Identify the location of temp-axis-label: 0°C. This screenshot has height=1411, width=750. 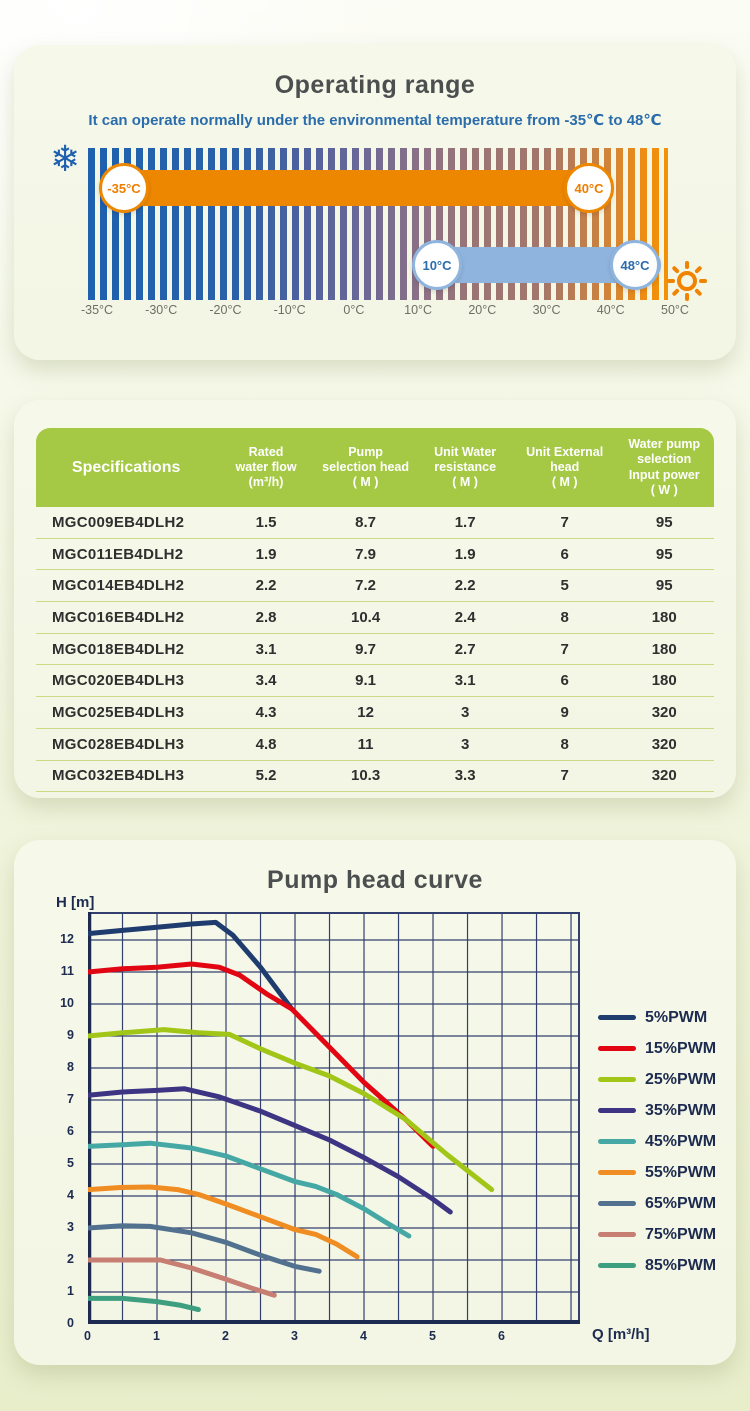
(354, 310).